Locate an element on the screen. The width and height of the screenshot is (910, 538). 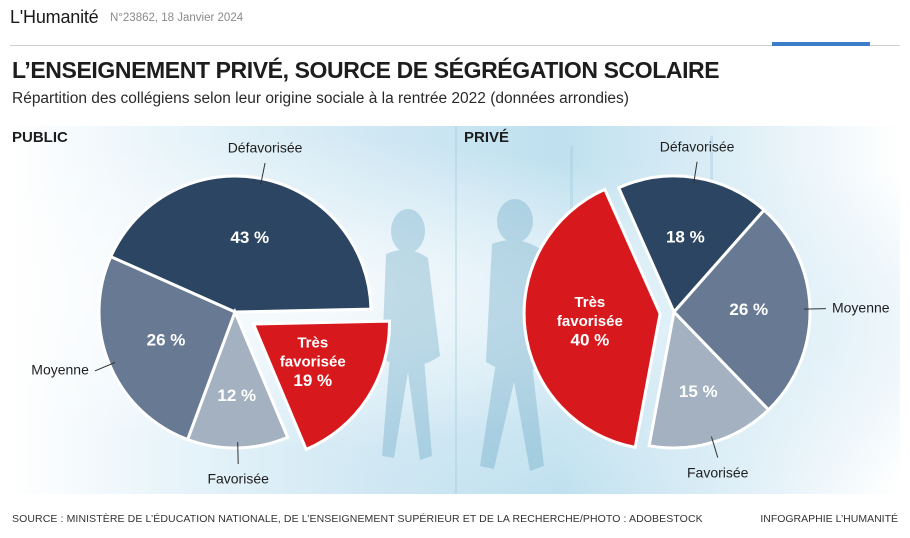
public-callout-defavorisee: Défavorisée is located at coordinates (265, 148).